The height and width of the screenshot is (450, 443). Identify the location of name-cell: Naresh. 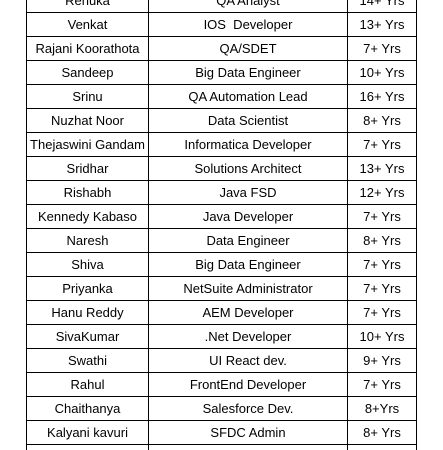
(87, 240).